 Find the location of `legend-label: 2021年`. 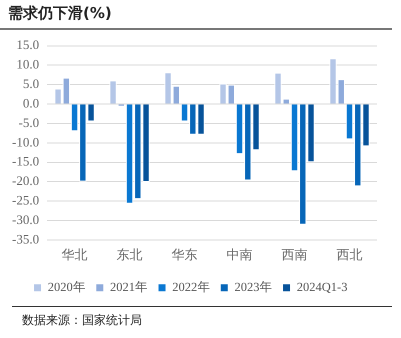

legend-label: 2021年 is located at coordinates (129, 287).